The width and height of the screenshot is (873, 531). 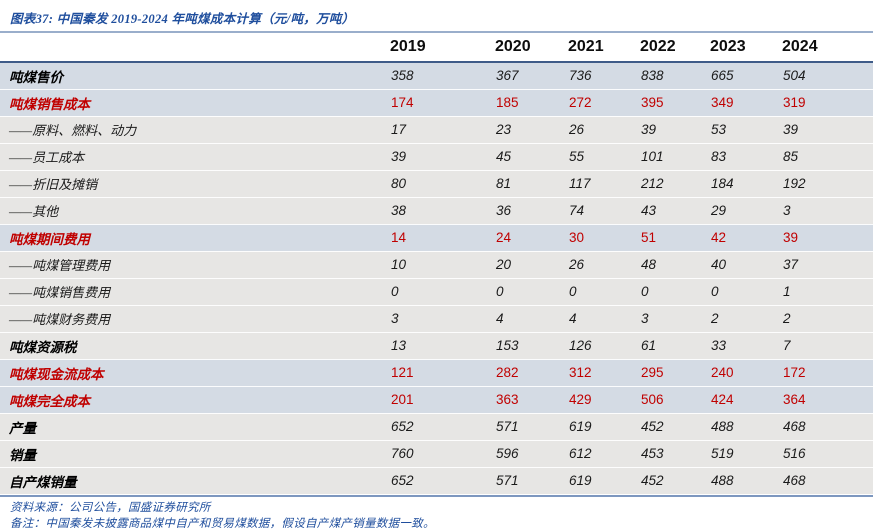 What do you see at coordinates (436, 157) in the screenshot?
I see `table-row: ——员工成本 39 45 55 101 83 85` at bounding box center [436, 157].